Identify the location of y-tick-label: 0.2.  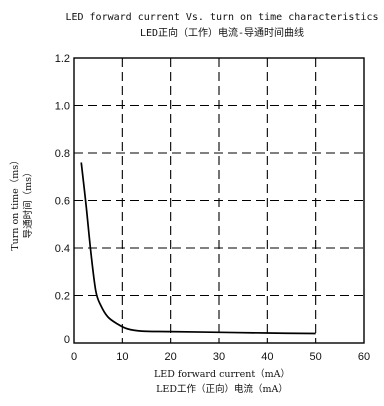
(62, 297).